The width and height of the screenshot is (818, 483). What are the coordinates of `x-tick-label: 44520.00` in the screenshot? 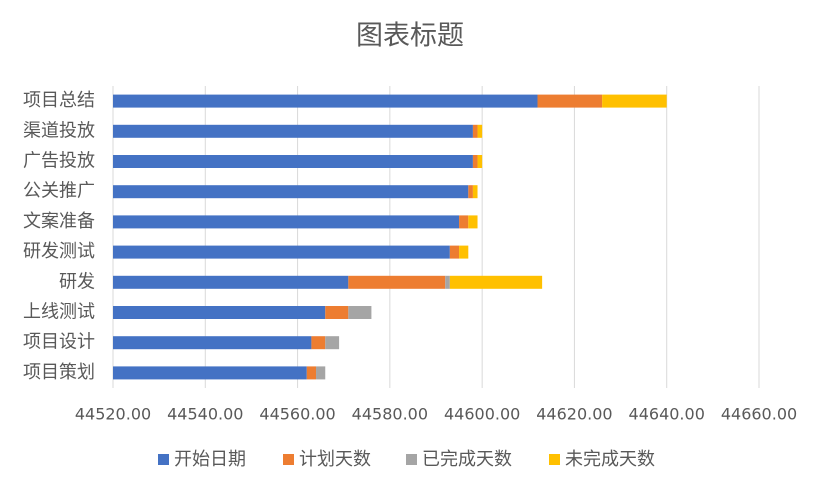 It's located at (113, 414).